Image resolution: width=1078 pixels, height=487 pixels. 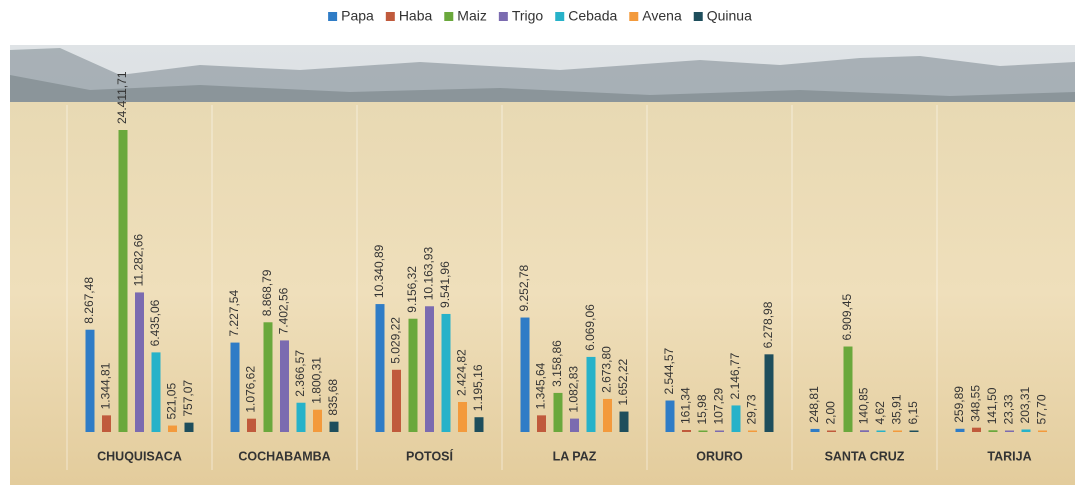 I want to click on x-tick-label: COCHABAMBA, so click(x=284, y=456).